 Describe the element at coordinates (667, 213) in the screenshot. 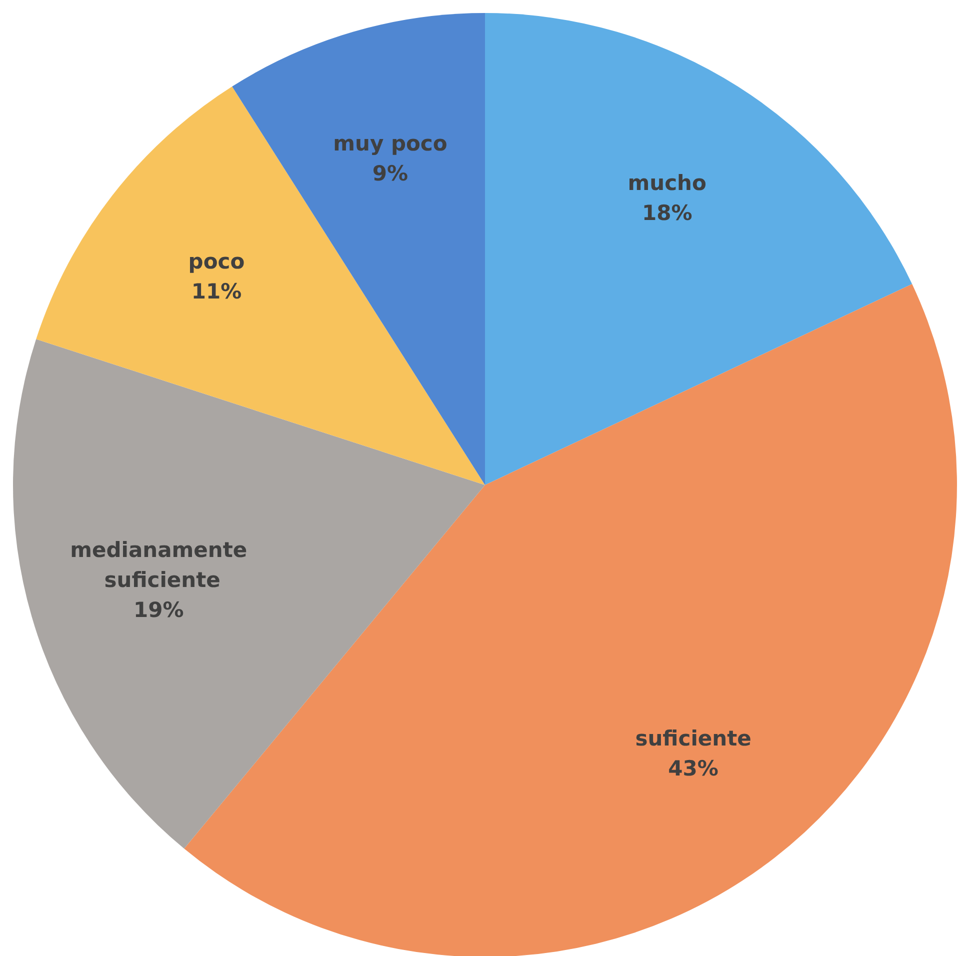

I see `data-label: 18%` at that location.